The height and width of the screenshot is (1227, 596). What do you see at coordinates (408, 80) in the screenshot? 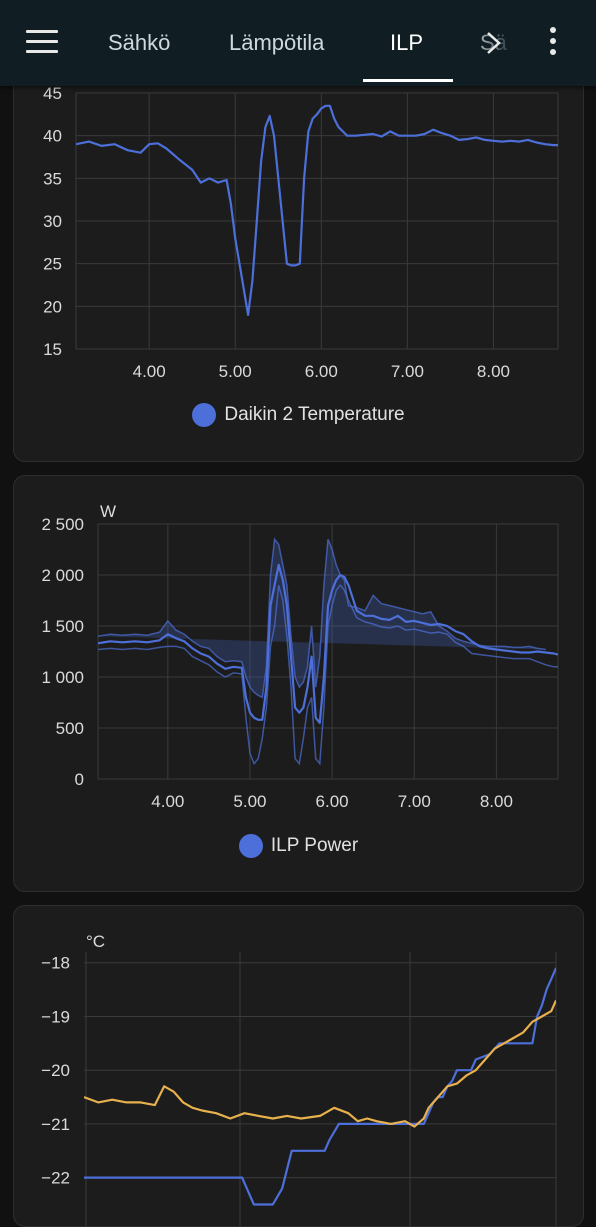
I see `active-tab-indicator` at bounding box center [408, 80].